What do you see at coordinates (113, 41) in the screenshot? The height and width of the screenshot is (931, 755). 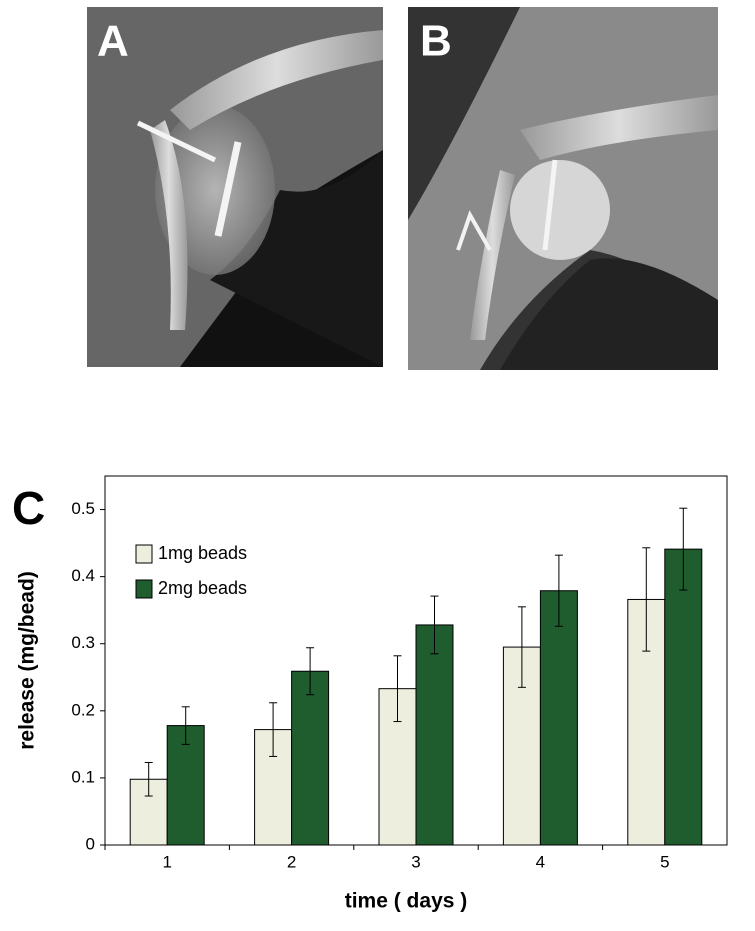 I see `panel-label: A` at bounding box center [113, 41].